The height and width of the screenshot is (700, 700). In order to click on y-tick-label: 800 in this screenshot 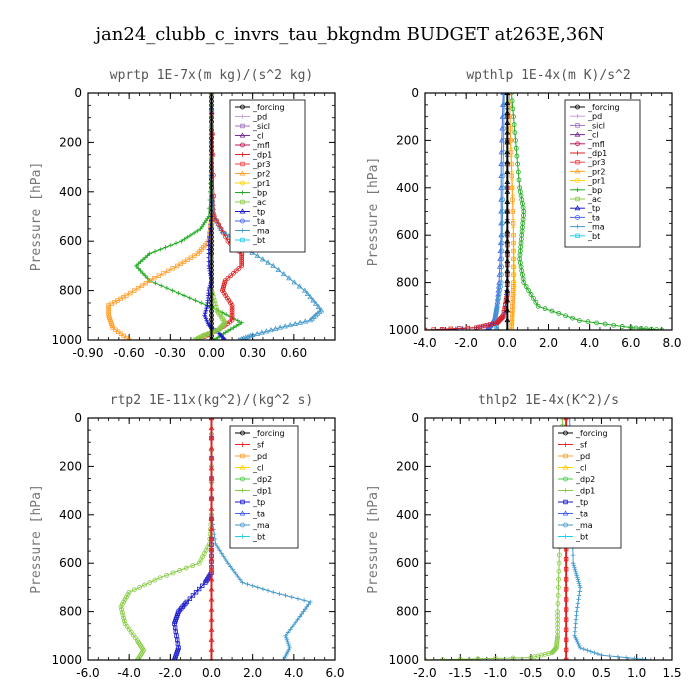, I will do `click(70, 291)`.